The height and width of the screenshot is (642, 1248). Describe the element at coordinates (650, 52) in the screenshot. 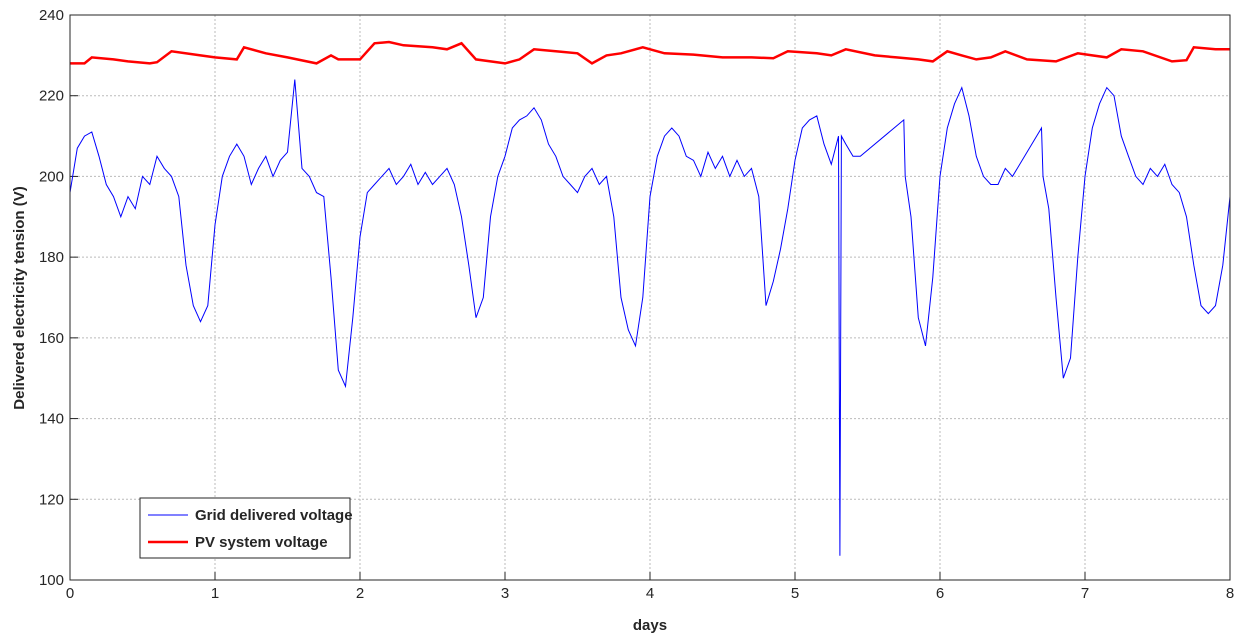

I see `series-line` at that location.